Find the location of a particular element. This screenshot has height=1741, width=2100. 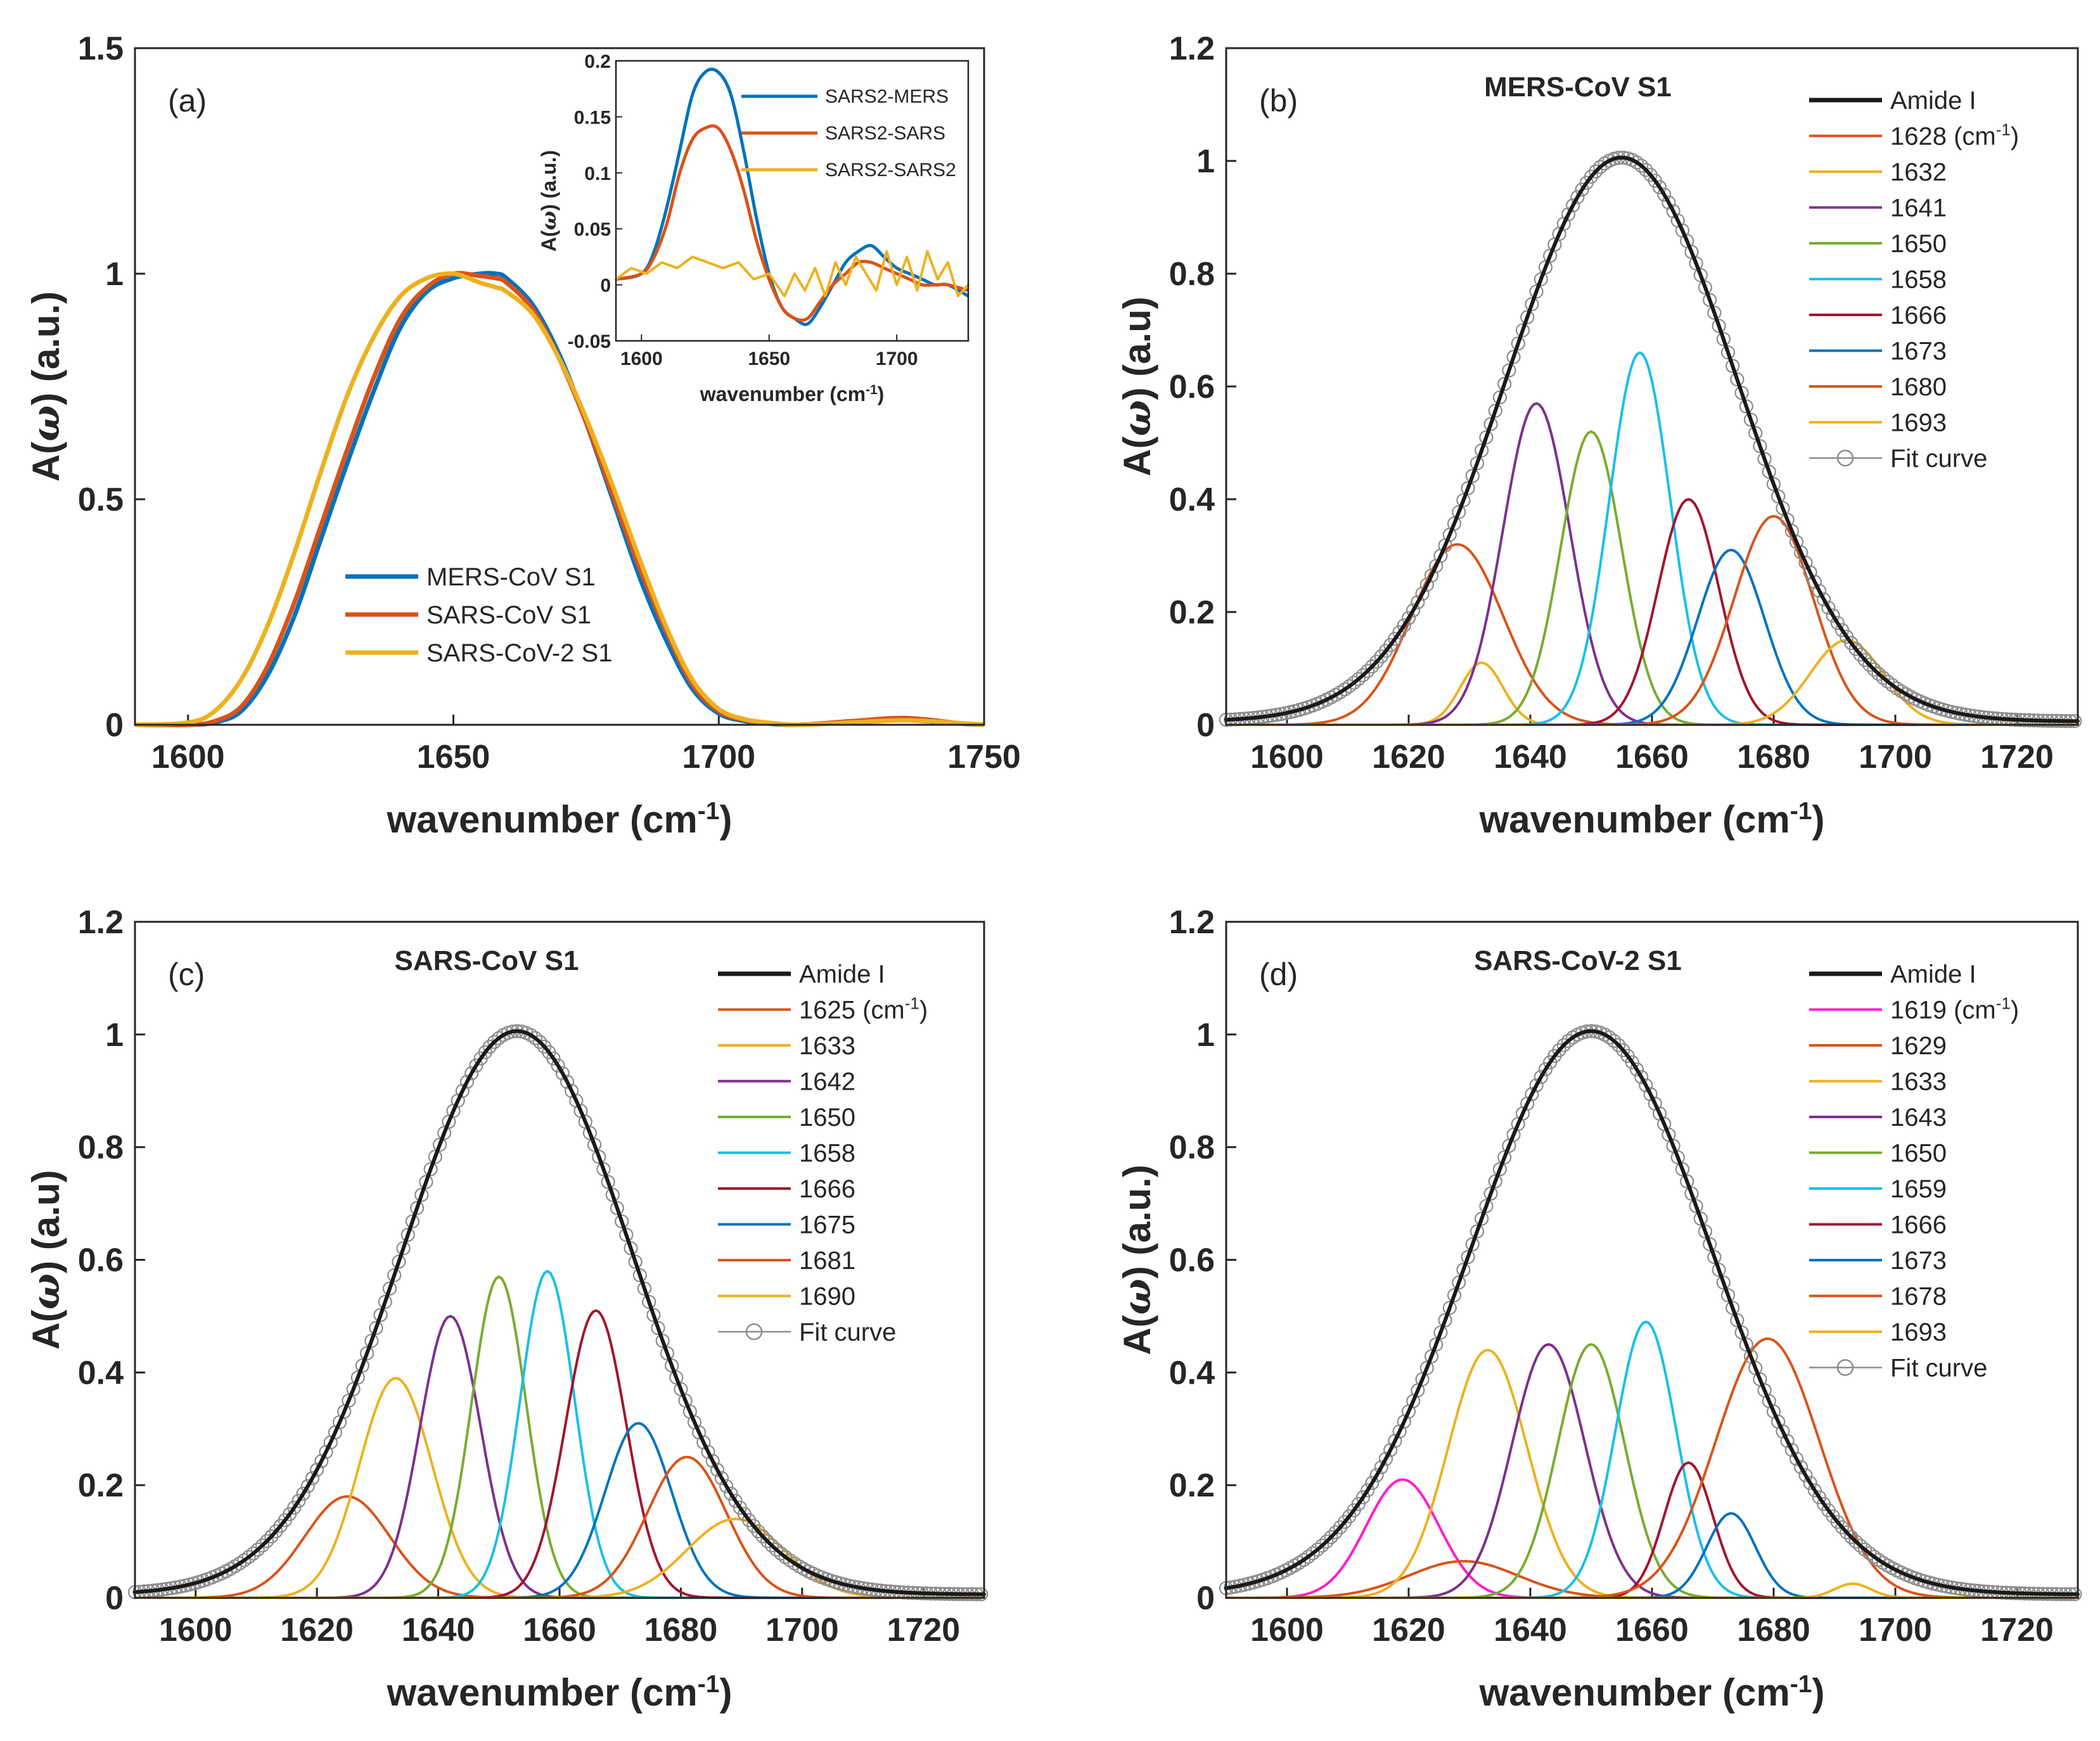

y-tick-label: 0.8 is located at coordinates (1192, 1148).